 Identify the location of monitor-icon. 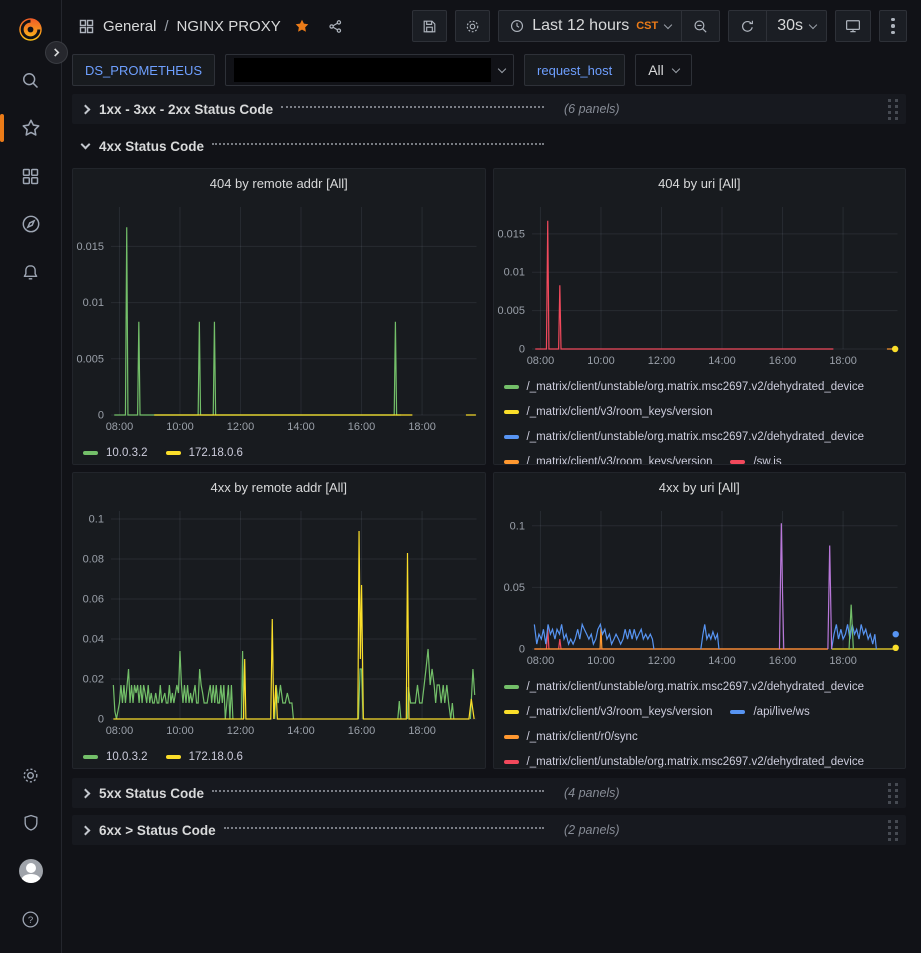
(853, 26).